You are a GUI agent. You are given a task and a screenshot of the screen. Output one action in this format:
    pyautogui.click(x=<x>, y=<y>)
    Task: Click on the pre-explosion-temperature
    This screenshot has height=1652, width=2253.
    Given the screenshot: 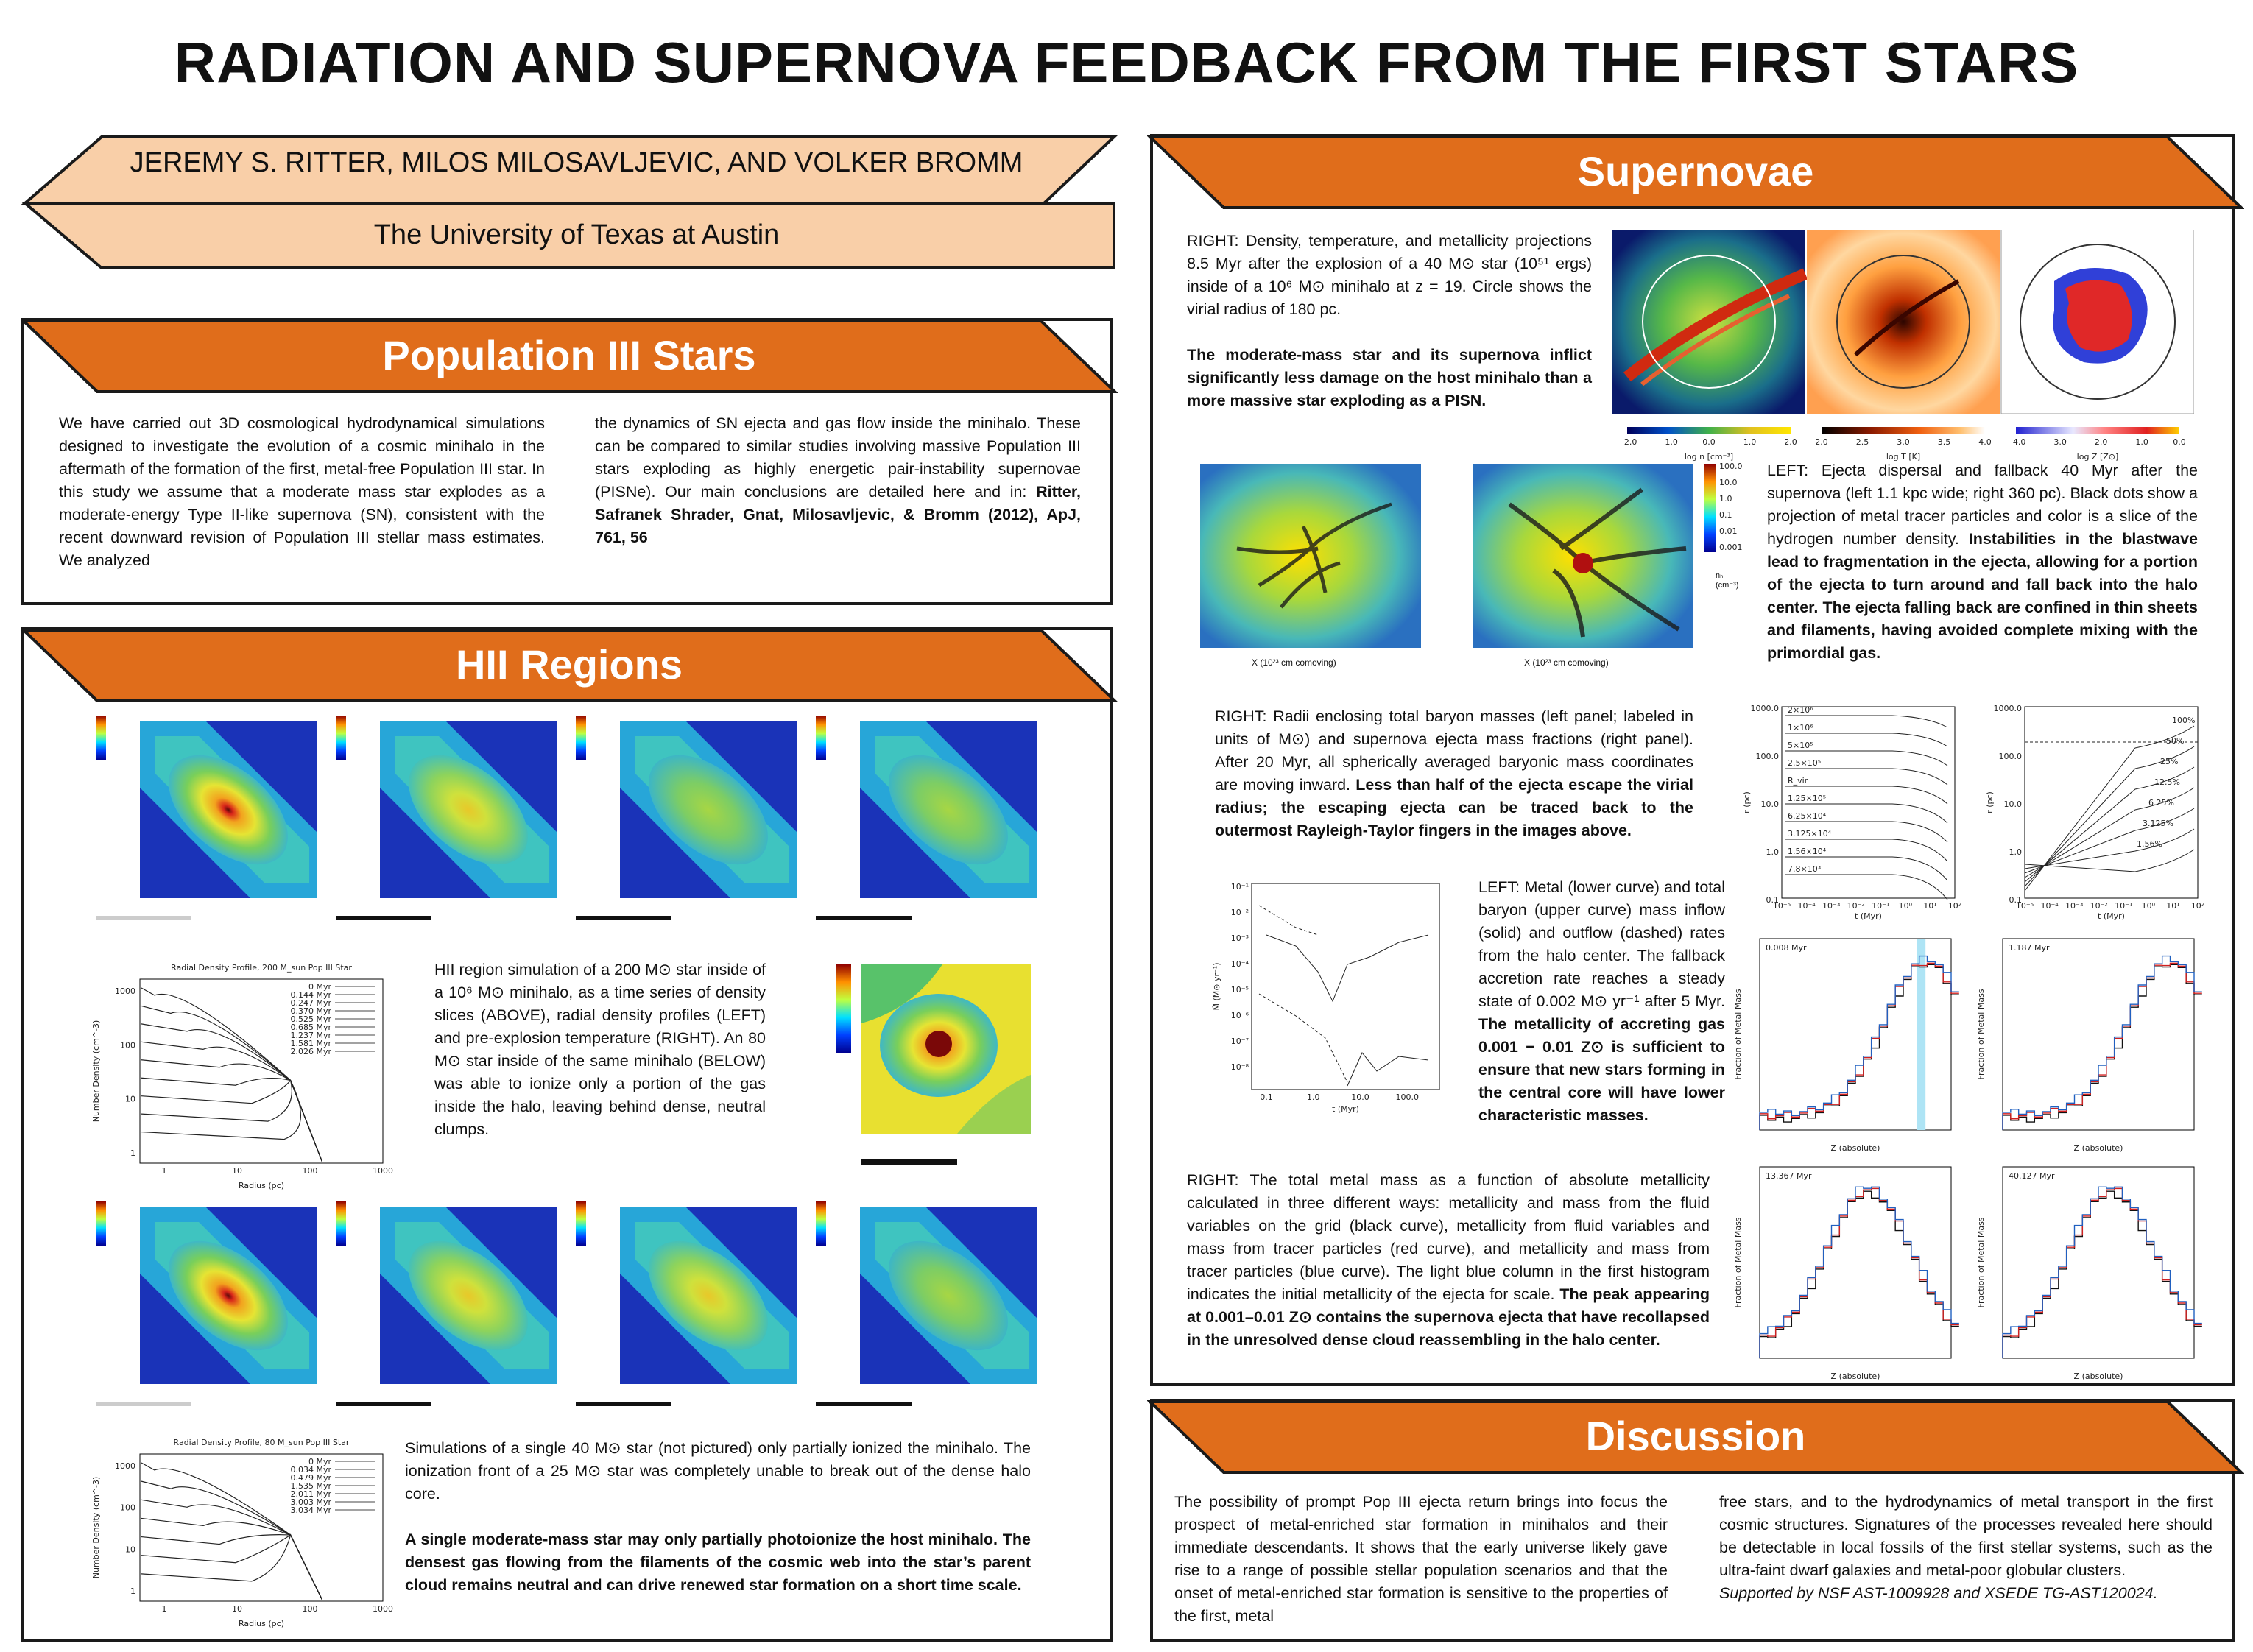 What is the action you would take?
    pyautogui.click(x=924, y=1071)
    